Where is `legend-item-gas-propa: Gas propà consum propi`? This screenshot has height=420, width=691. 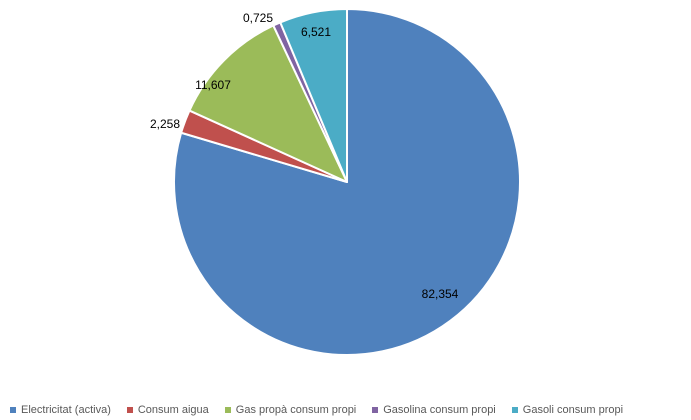 legend-item-gas-propa: Gas propà consum propi is located at coordinates (290, 410).